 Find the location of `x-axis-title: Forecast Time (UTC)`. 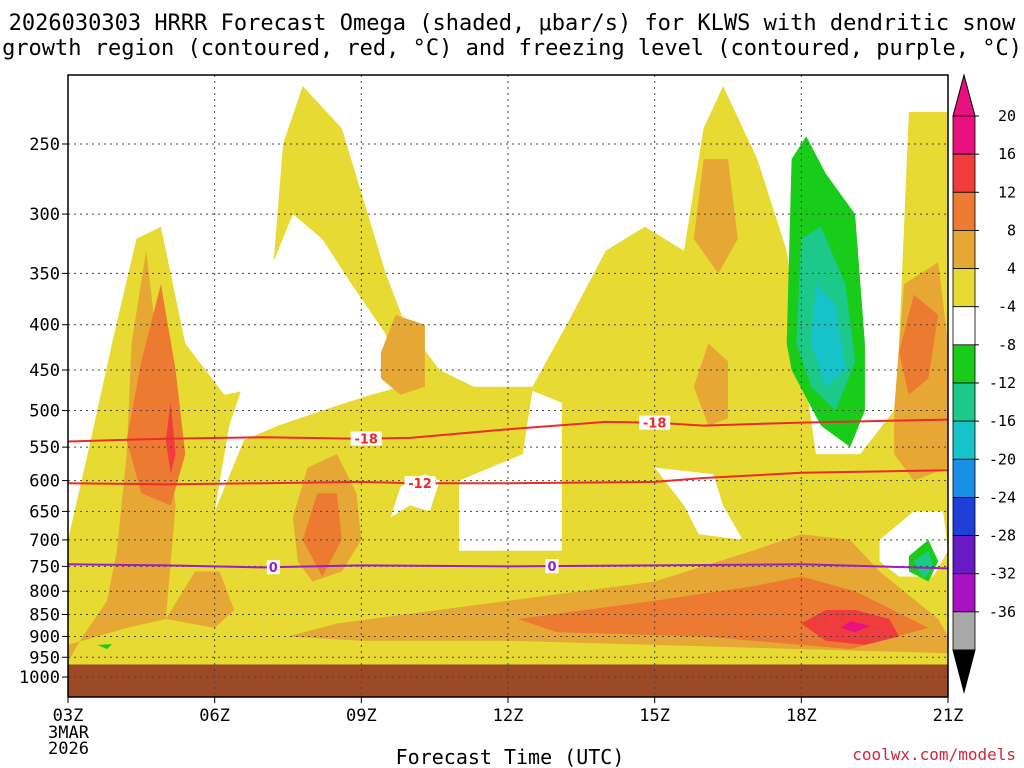

x-axis-title: Forecast Time (UTC) is located at coordinates (510, 756).